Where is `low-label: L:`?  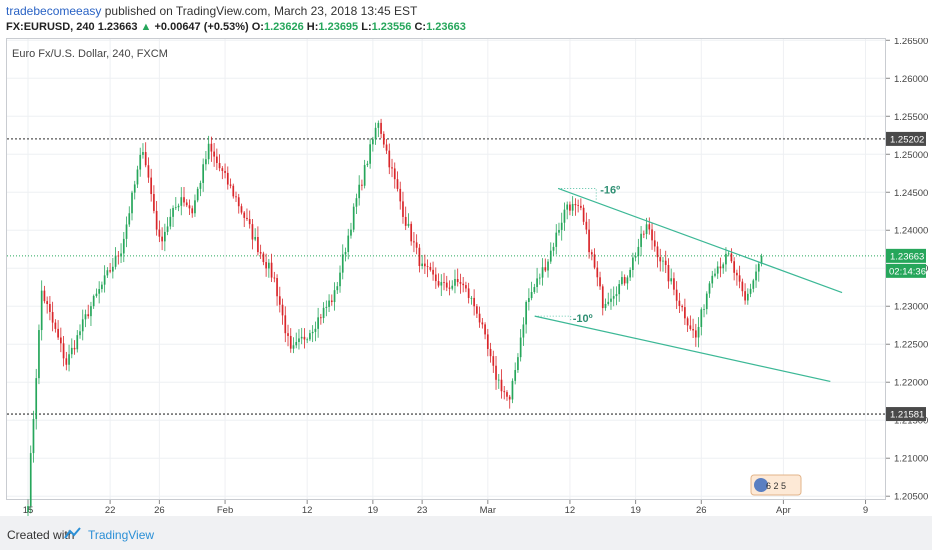
low-label: L: is located at coordinates (366, 27).